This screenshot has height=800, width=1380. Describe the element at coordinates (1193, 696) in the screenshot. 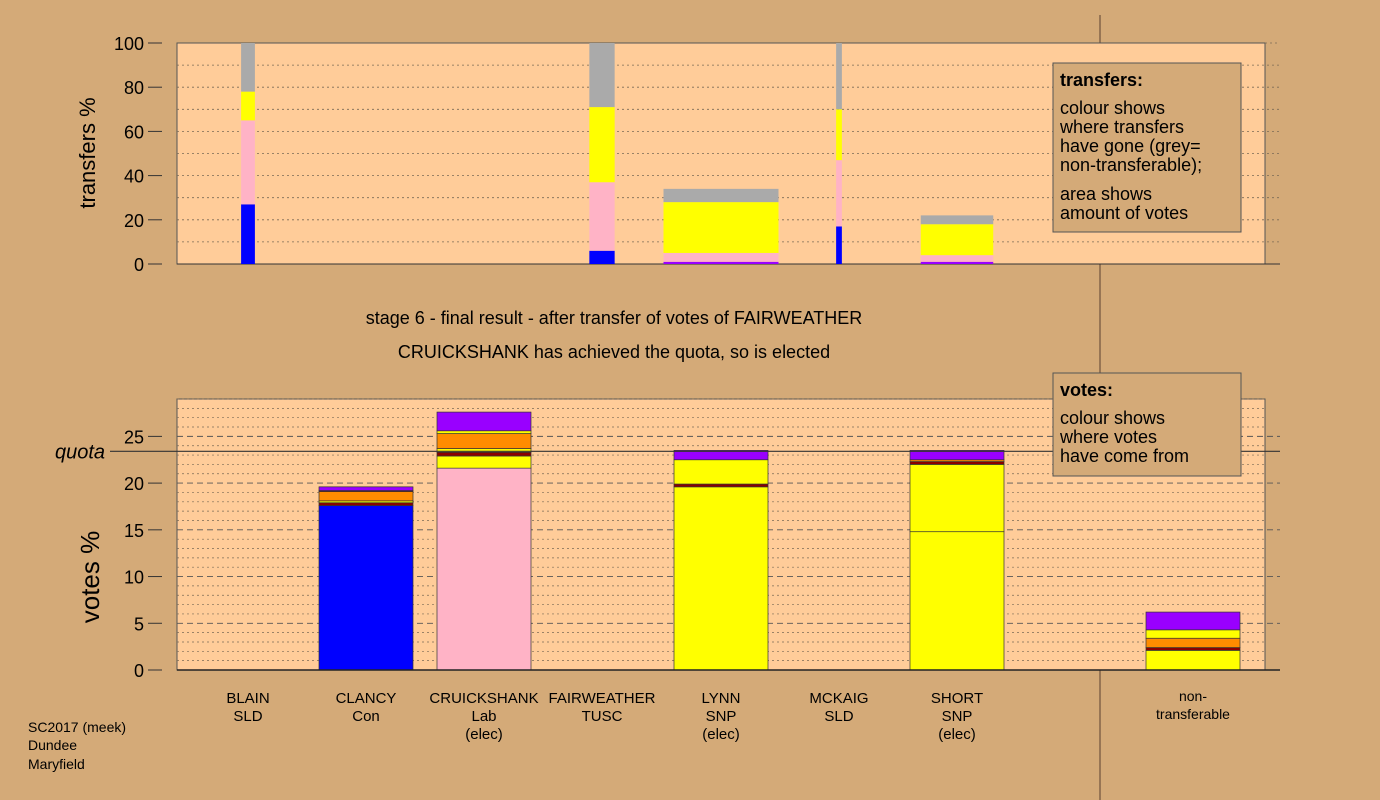

I see `candidate-label: non-` at that location.